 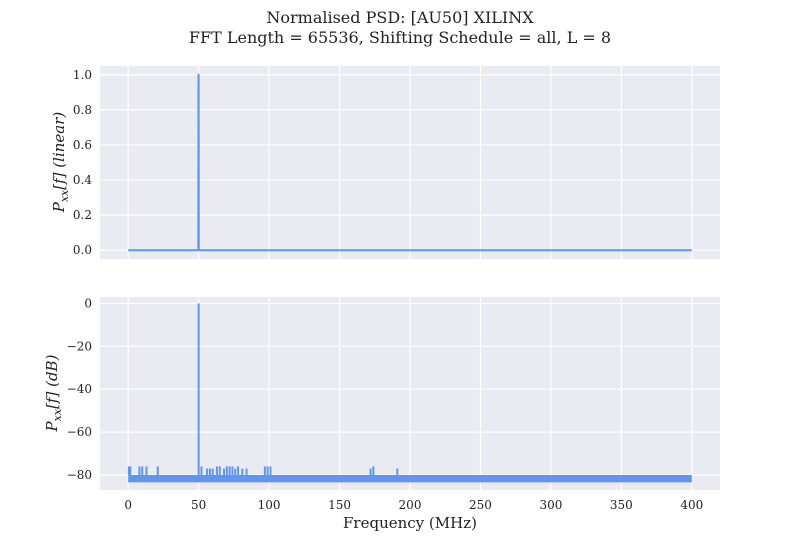 What do you see at coordinates (79, 432) in the screenshot?
I see `y-tick-label: −60` at bounding box center [79, 432].